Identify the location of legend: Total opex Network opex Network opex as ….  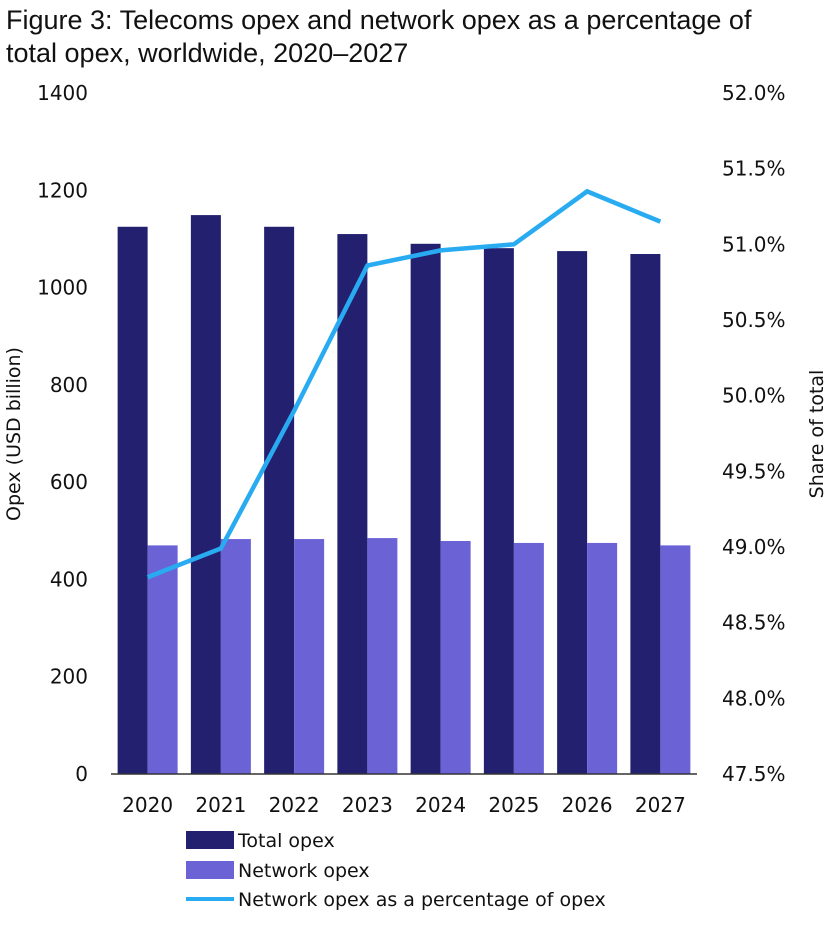
(396, 870).